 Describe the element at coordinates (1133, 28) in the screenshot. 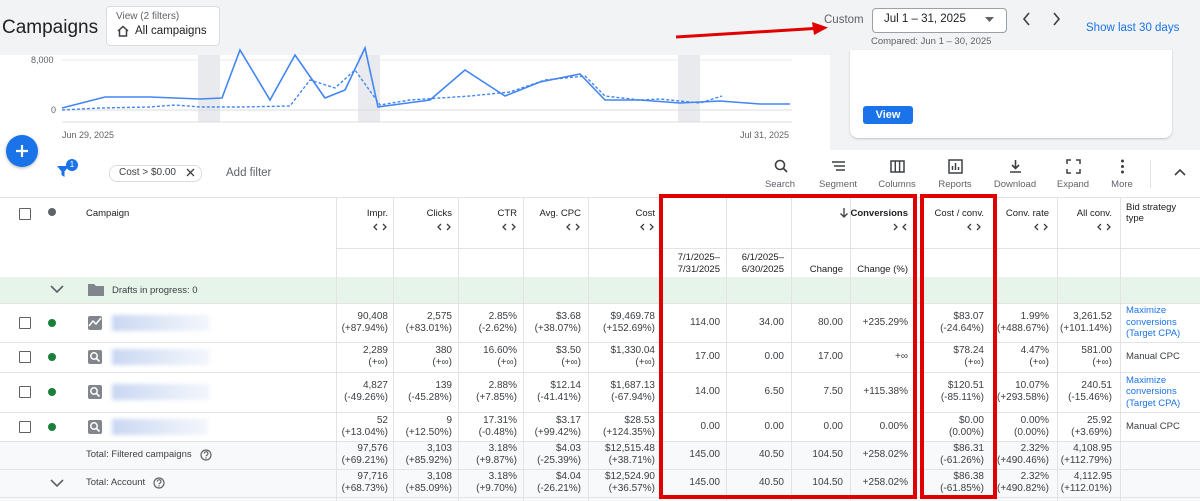

I see `show-last-link: Show last 30 days` at that location.